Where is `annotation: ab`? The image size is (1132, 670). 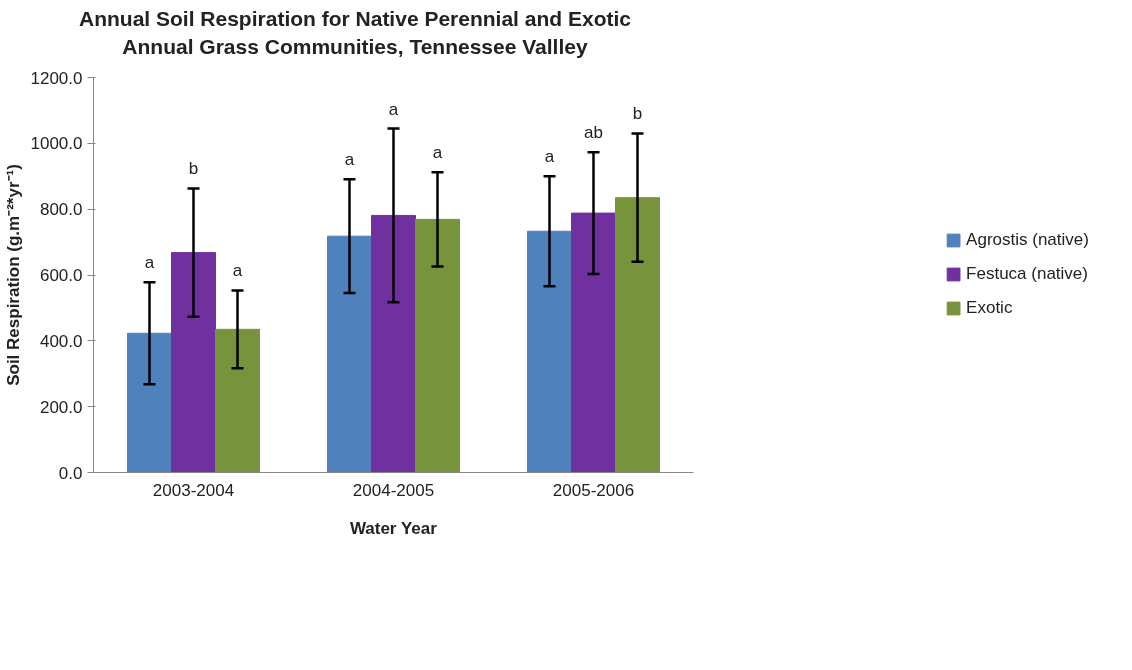
annotation: ab is located at coordinates (593, 132).